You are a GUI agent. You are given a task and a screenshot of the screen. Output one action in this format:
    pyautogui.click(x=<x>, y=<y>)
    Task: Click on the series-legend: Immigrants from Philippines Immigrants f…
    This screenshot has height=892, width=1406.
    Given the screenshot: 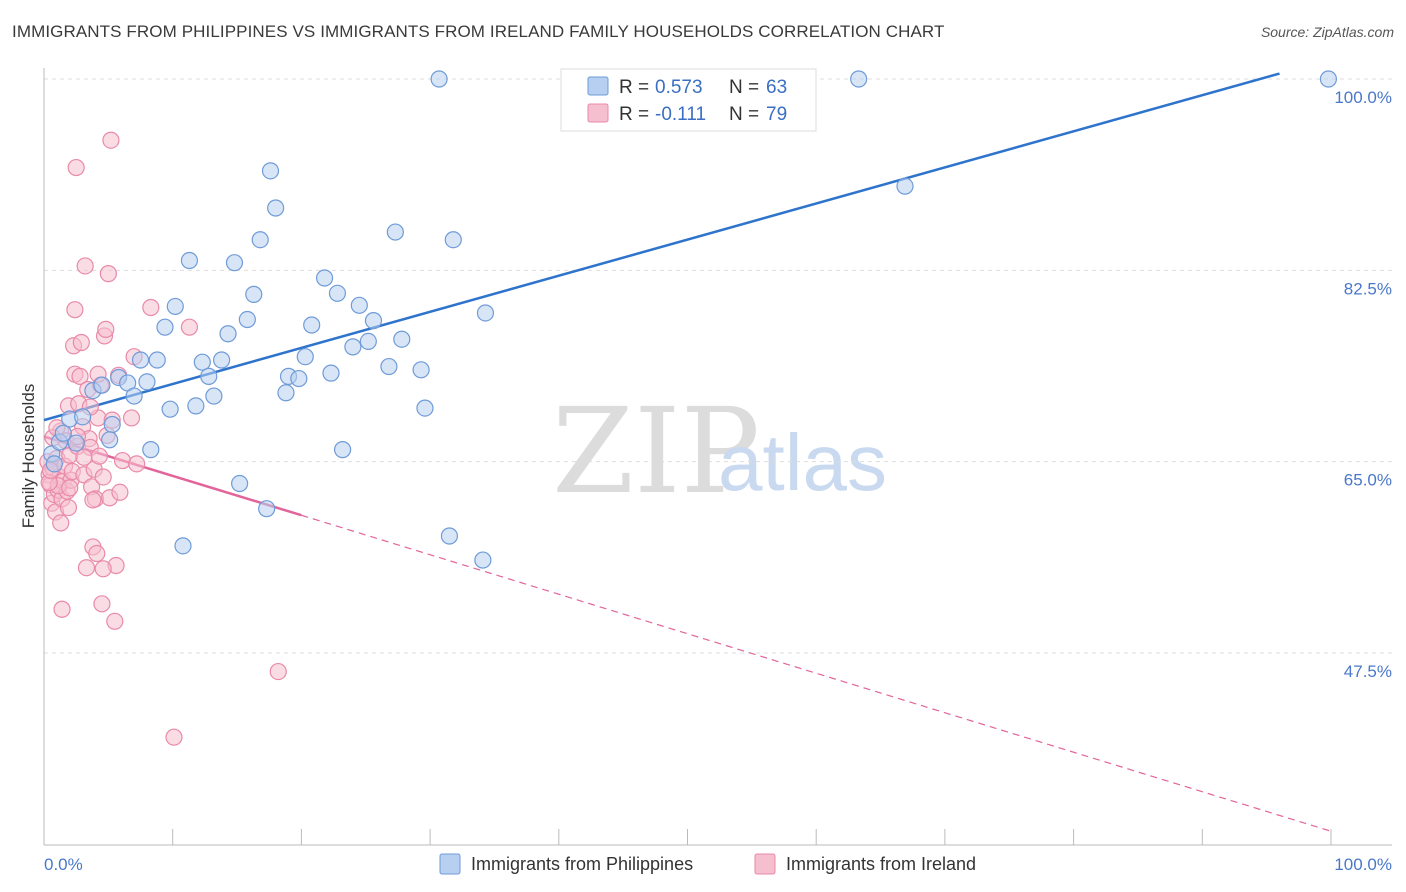 What is the action you would take?
    pyautogui.click(x=707, y=864)
    